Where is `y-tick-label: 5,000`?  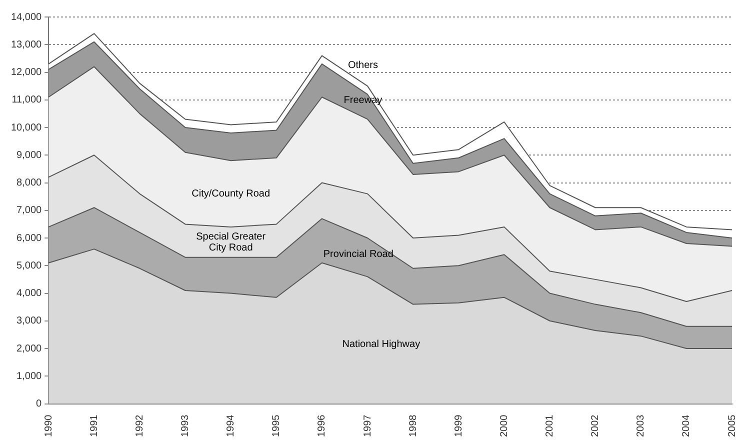 y-tick-label: 5,000 is located at coordinates (29, 266).